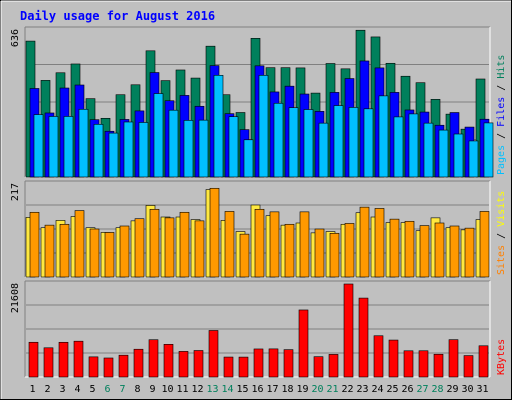 Image resolution: width=512 pixels, height=400 pixels. What do you see at coordinates (317, 389) in the screenshot?
I see `x-tick-label: 20` at bounding box center [317, 389].